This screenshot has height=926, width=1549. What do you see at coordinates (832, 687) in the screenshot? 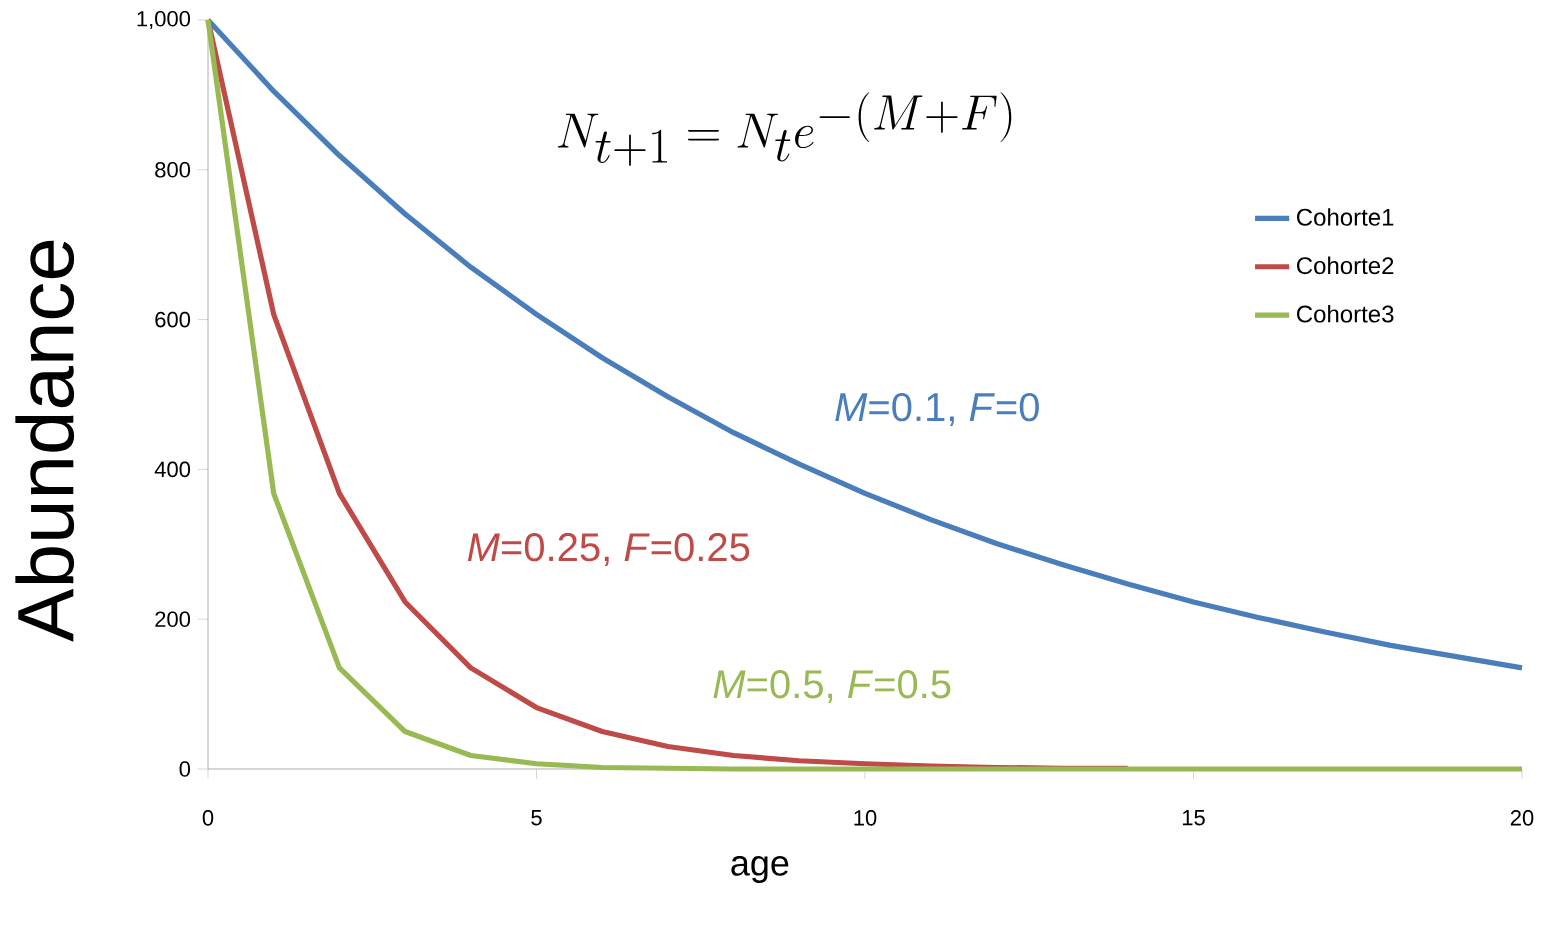
I see `annotation: M=0.5, F=0.5` at bounding box center [832, 687].